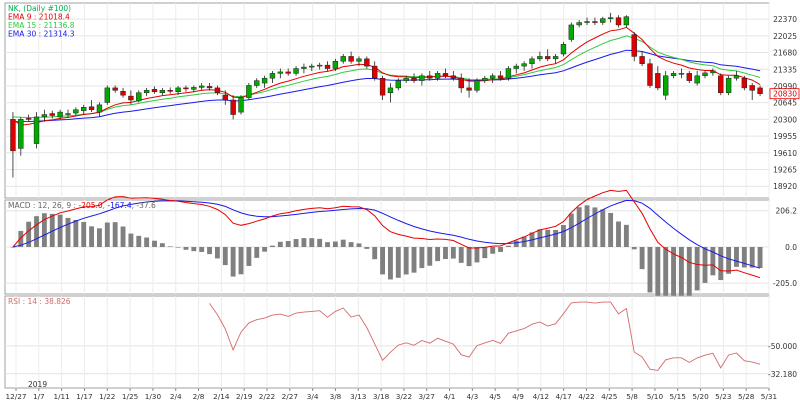 The width and height of the screenshot is (800, 405). I want to click on x-tick-label: 12/27, so click(15, 396).